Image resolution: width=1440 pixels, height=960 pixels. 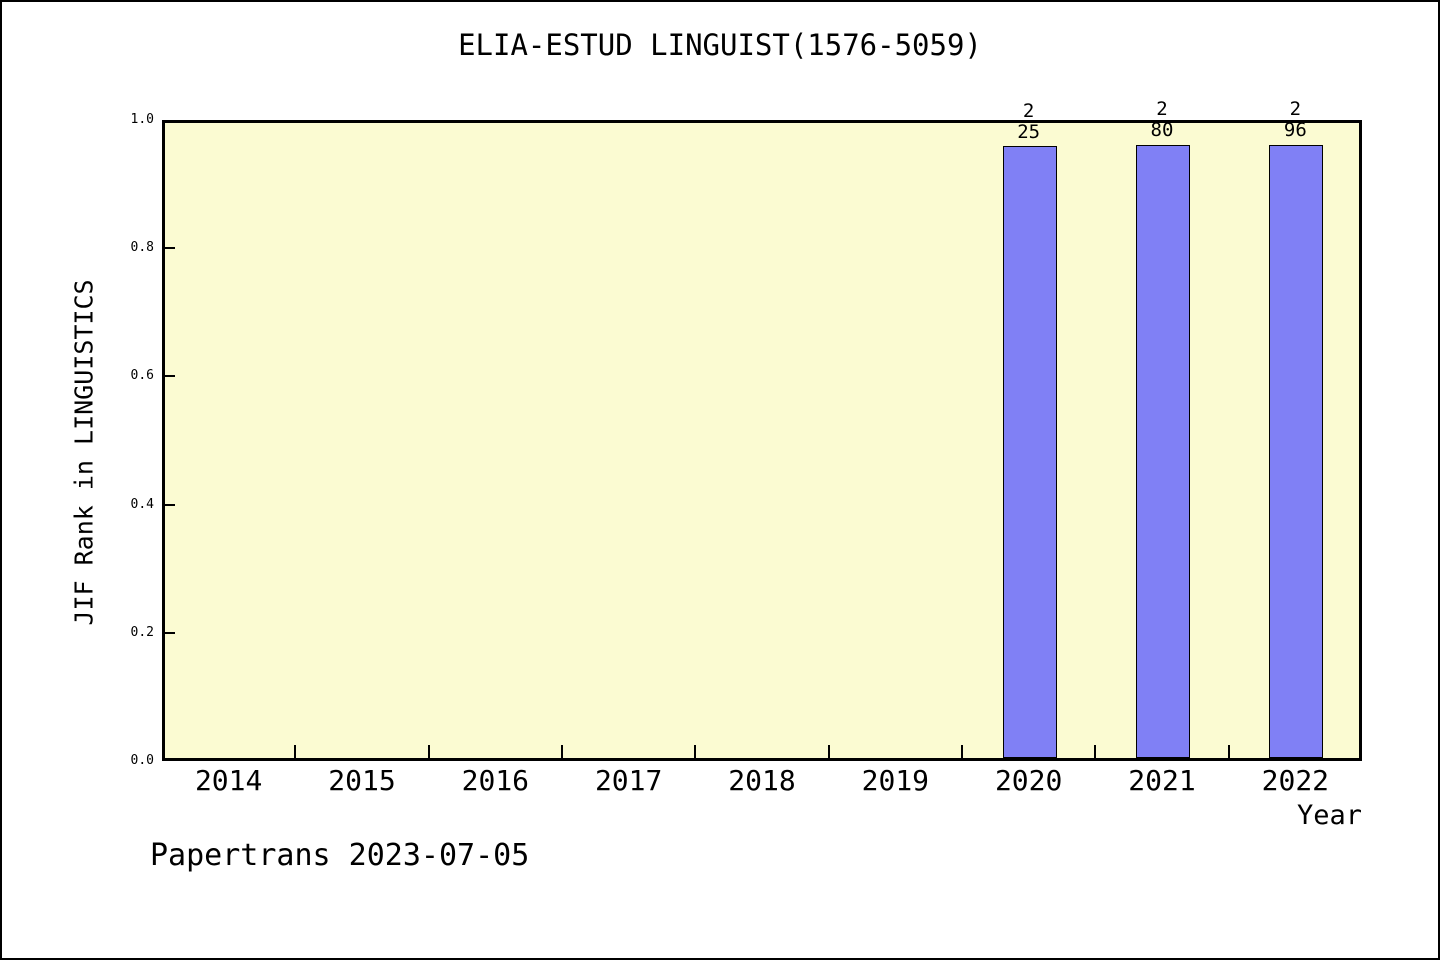 What do you see at coordinates (142, 760) in the screenshot?
I see `y-tick-label: 0.0` at bounding box center [142, 760].